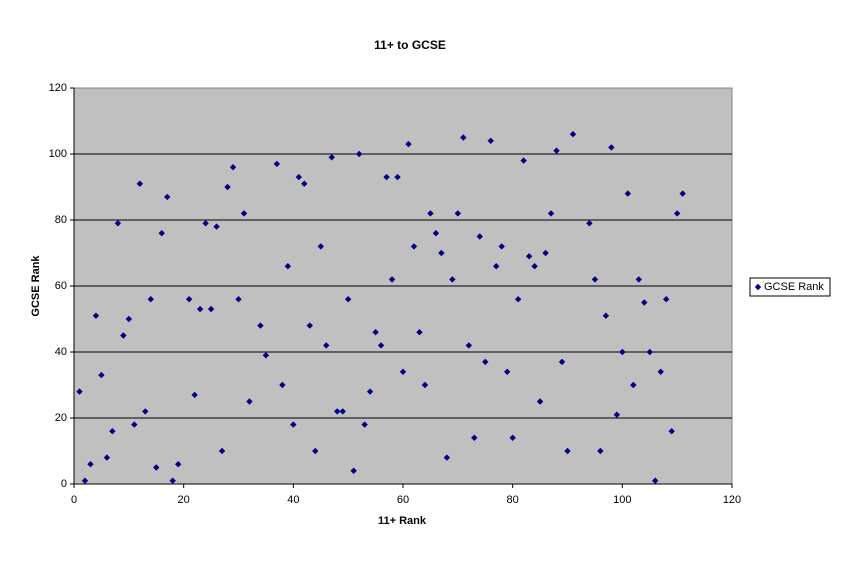 This screenshot has width=860, height=562. I want to click on legend-marker, so click(758, 287).